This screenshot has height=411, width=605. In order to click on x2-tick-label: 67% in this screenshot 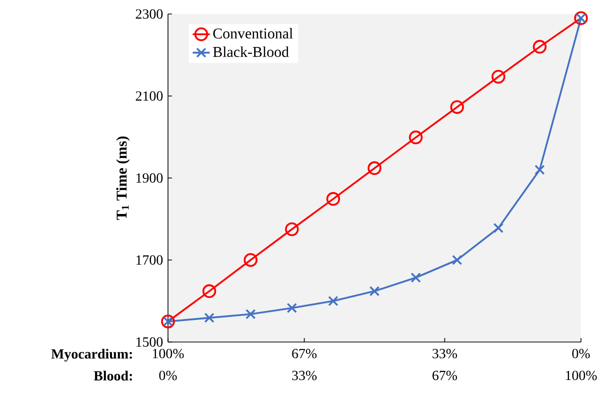, I will do `click(445, 375)`.